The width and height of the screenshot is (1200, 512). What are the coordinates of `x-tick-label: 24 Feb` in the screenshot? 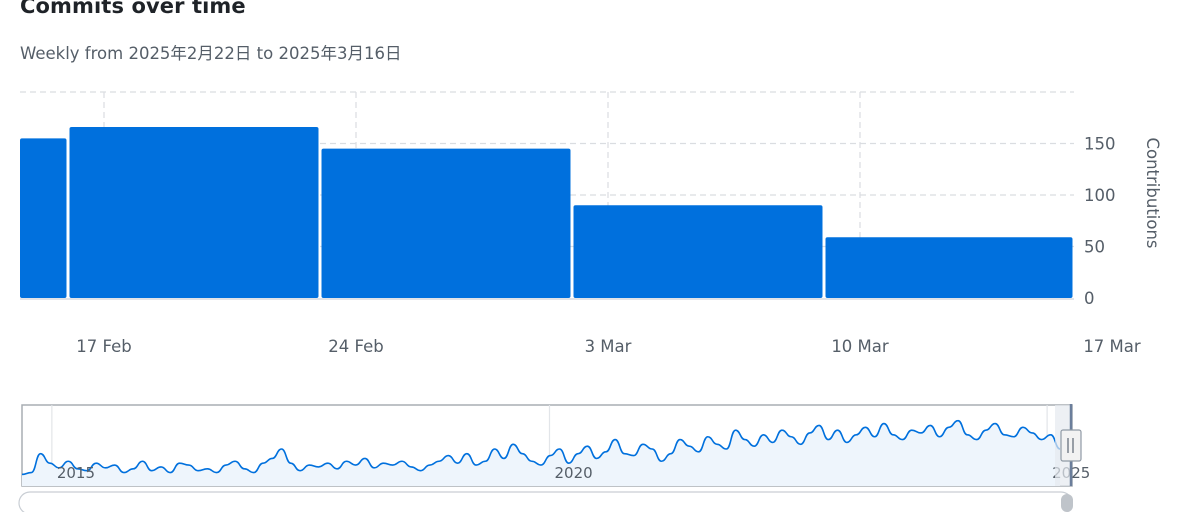 It's located at (355, 346).